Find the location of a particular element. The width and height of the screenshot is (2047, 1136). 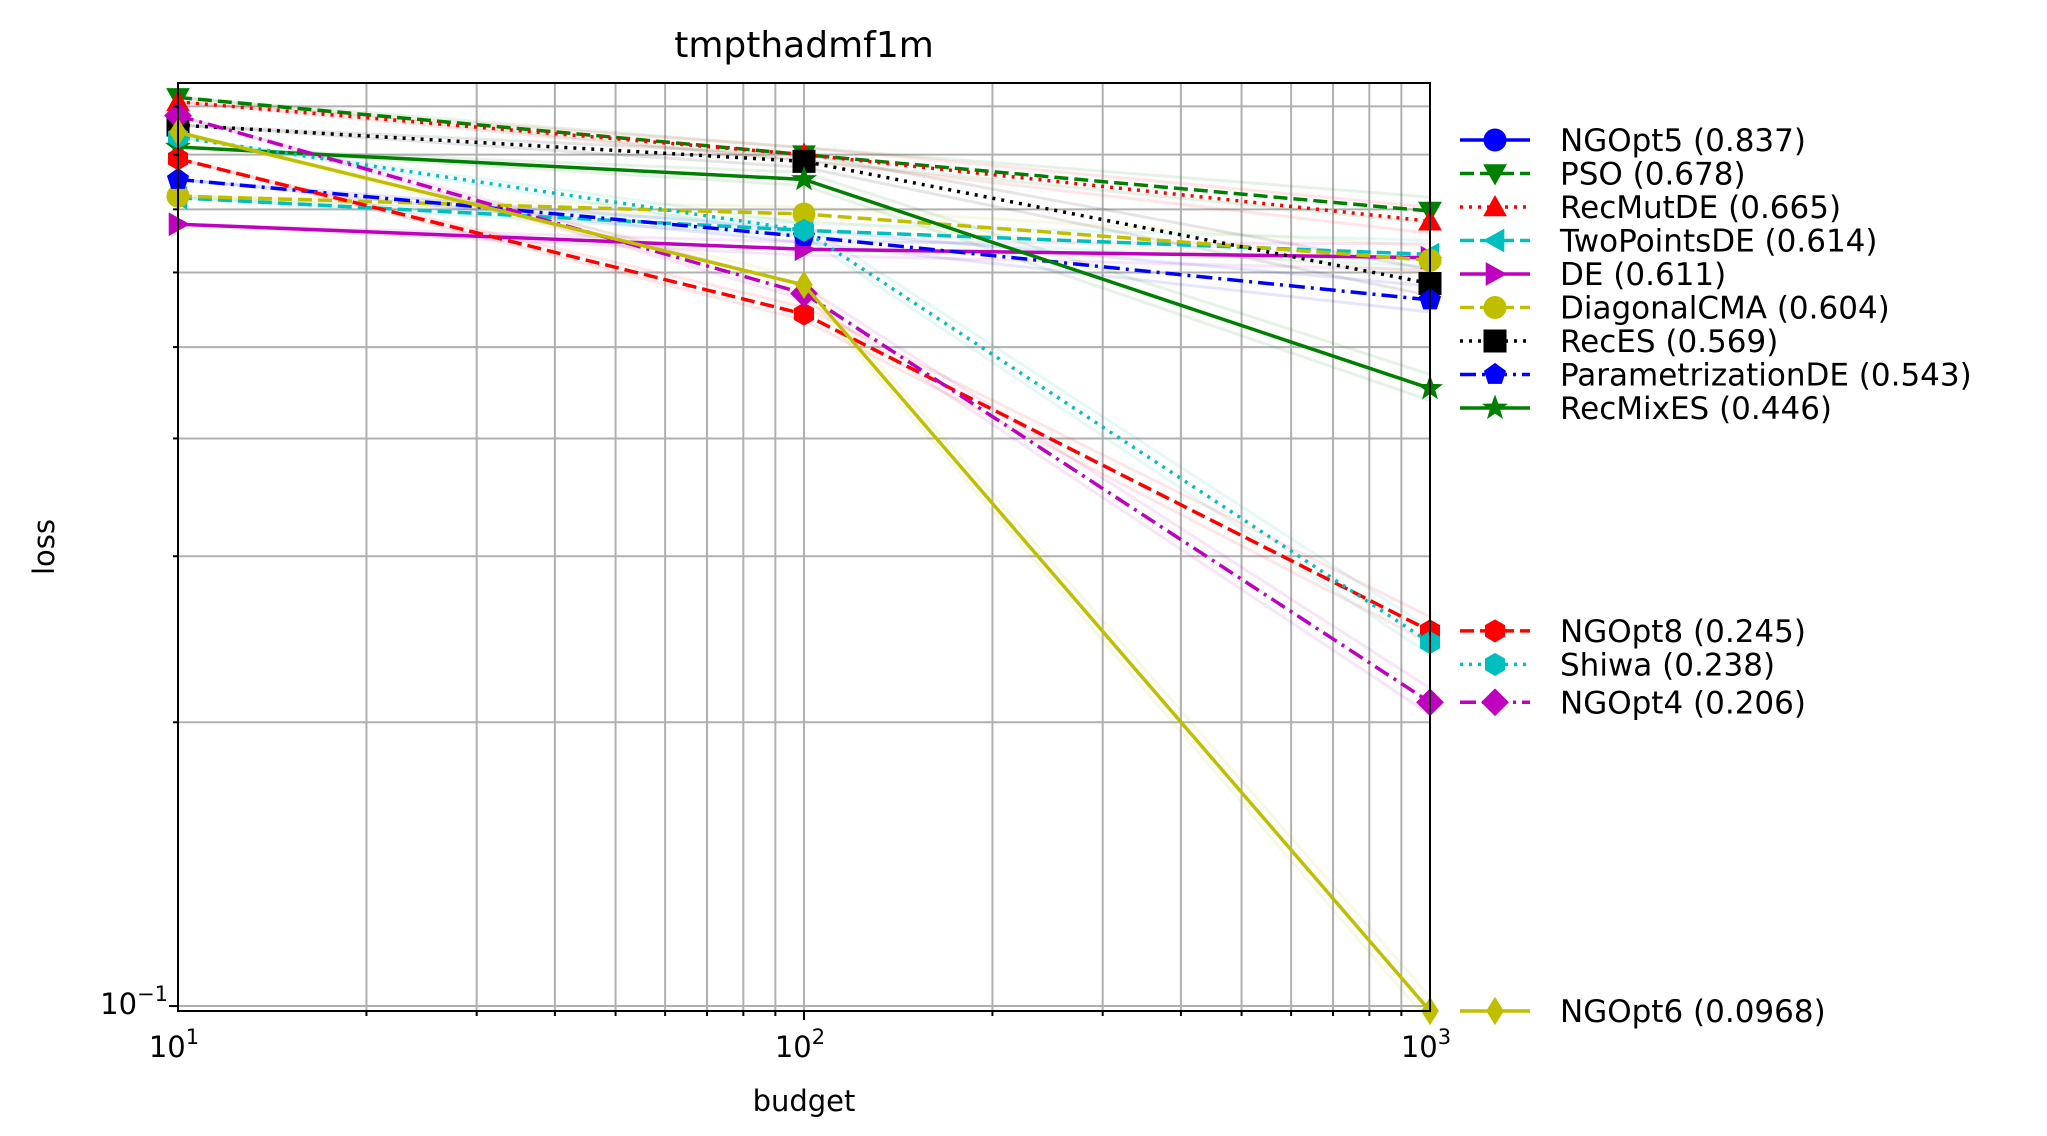

y-axis-label: loss is located at coordinates (44, 547).